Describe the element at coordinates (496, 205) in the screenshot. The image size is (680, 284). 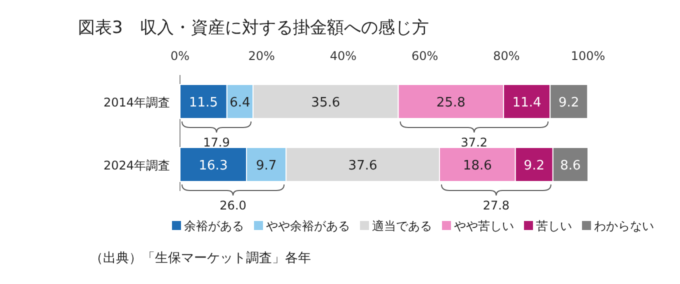
I see `text: 27.8` at that location.